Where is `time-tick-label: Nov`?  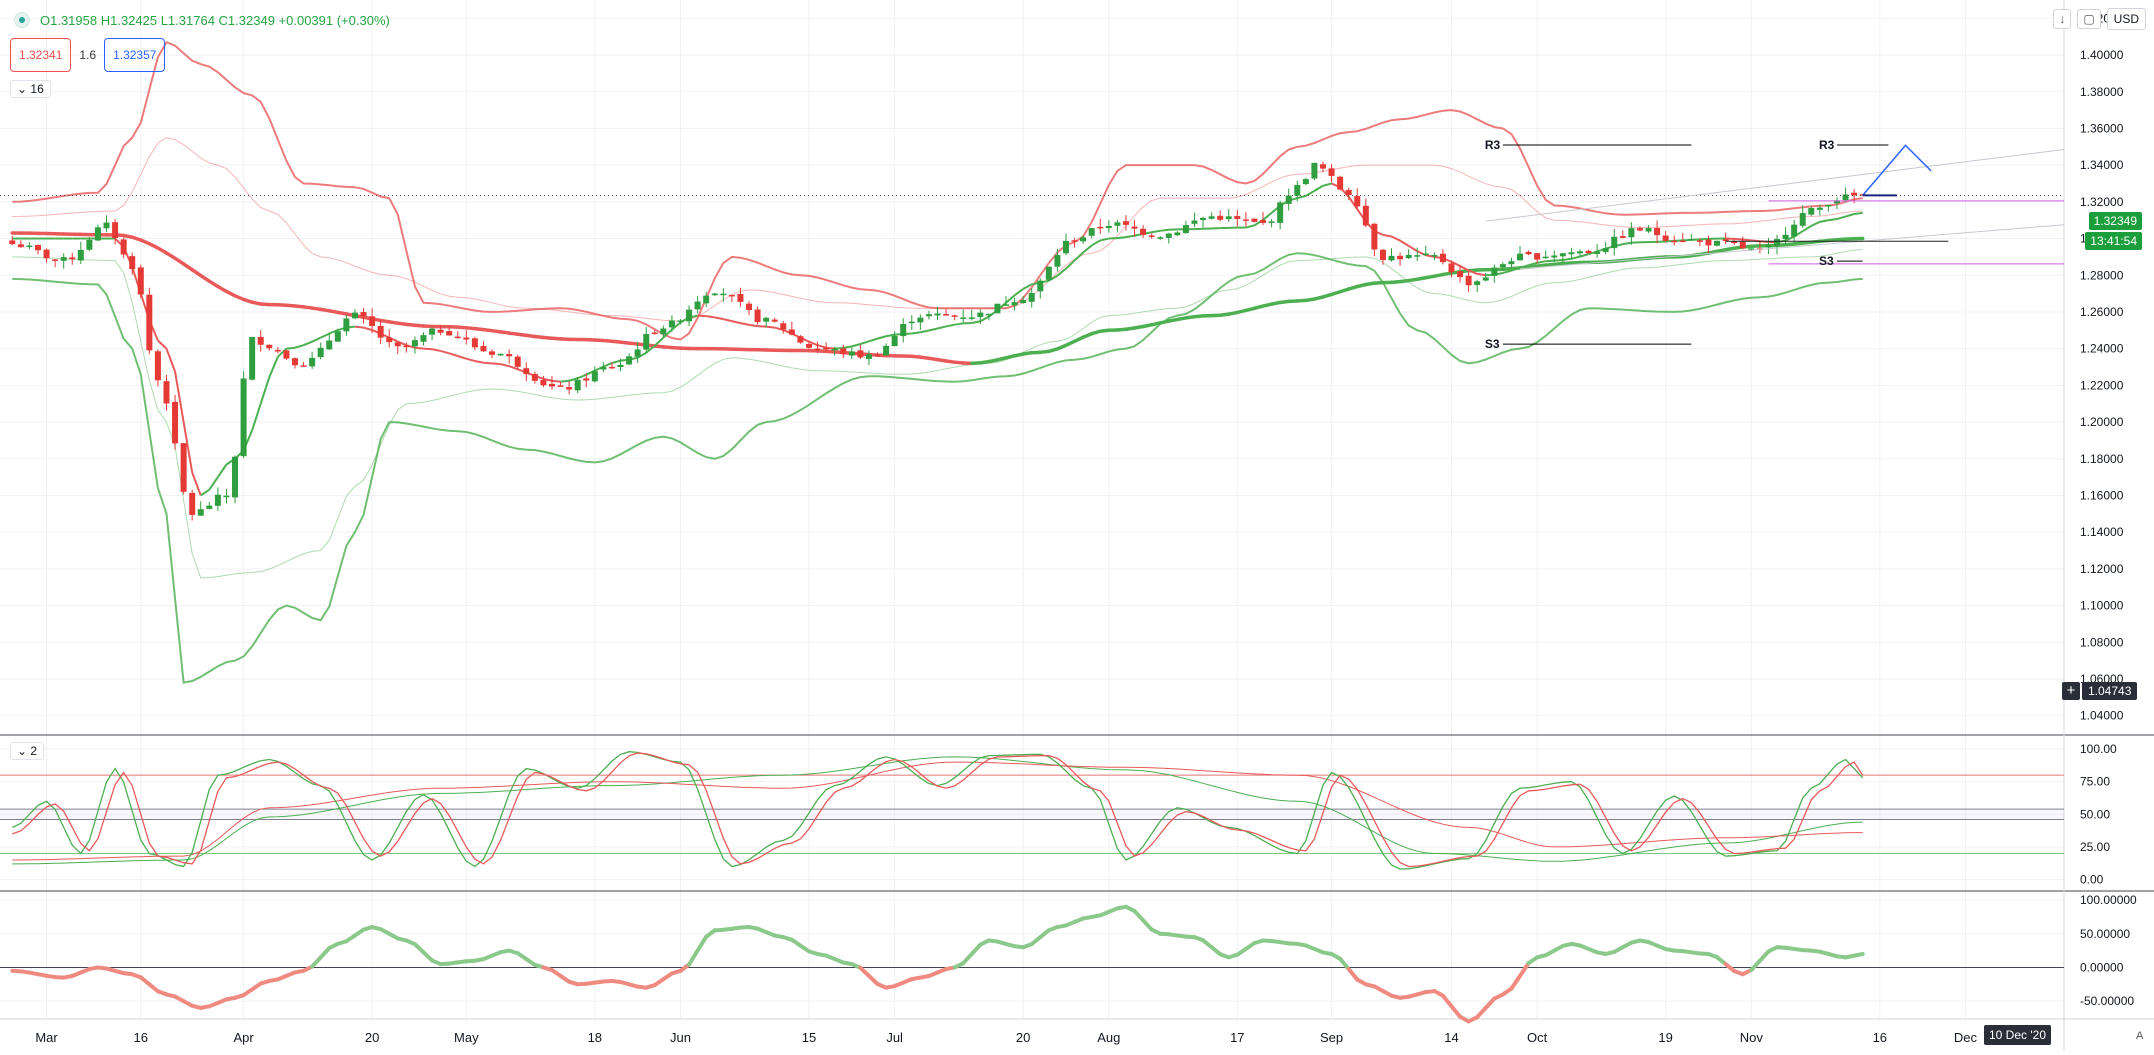 time-tick-label: Nov is located at coordinates (1752, 1037).